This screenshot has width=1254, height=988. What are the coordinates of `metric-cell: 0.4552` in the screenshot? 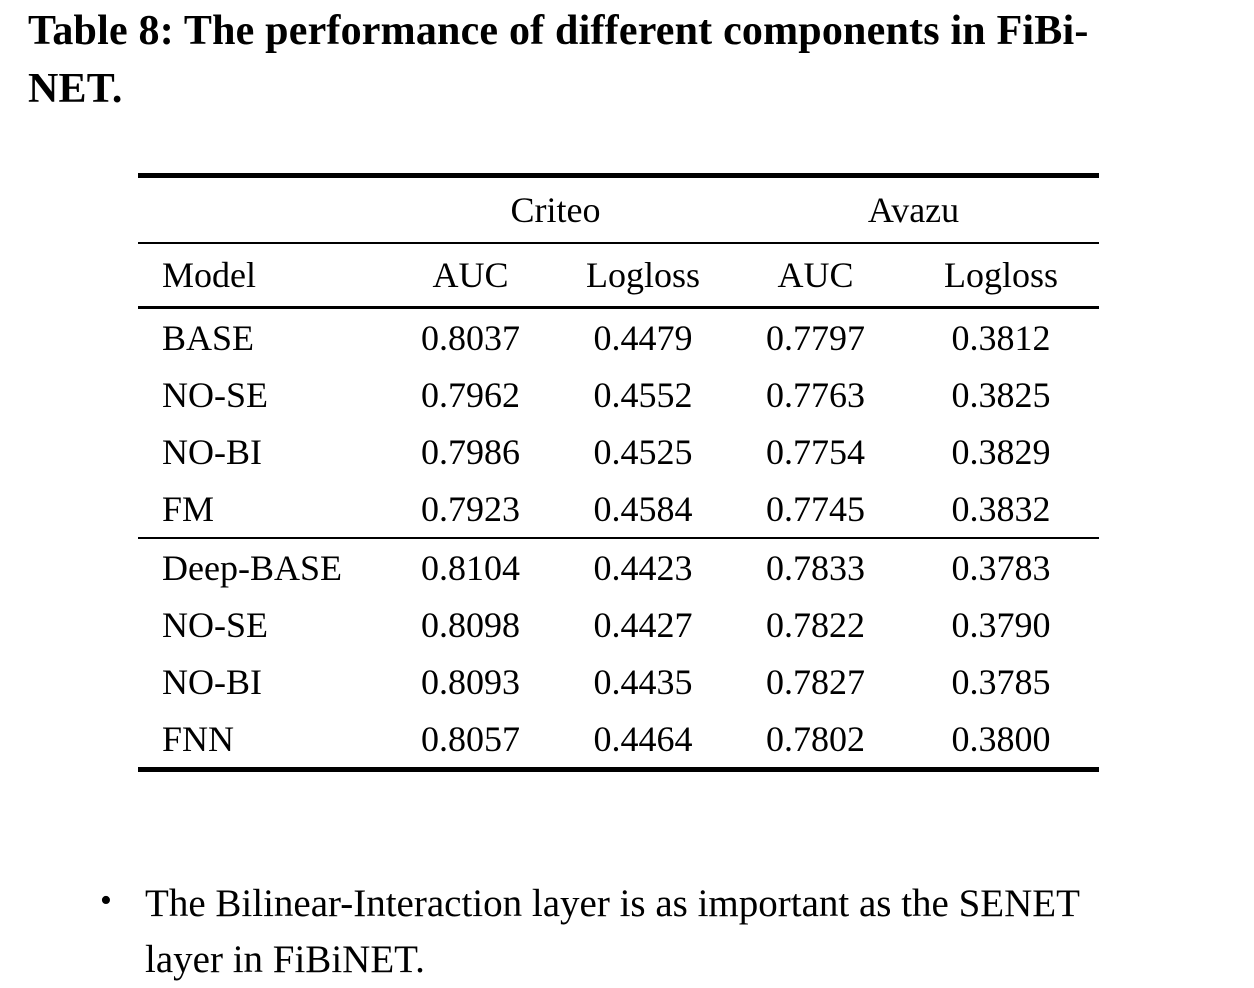 It's located at (643, 394).